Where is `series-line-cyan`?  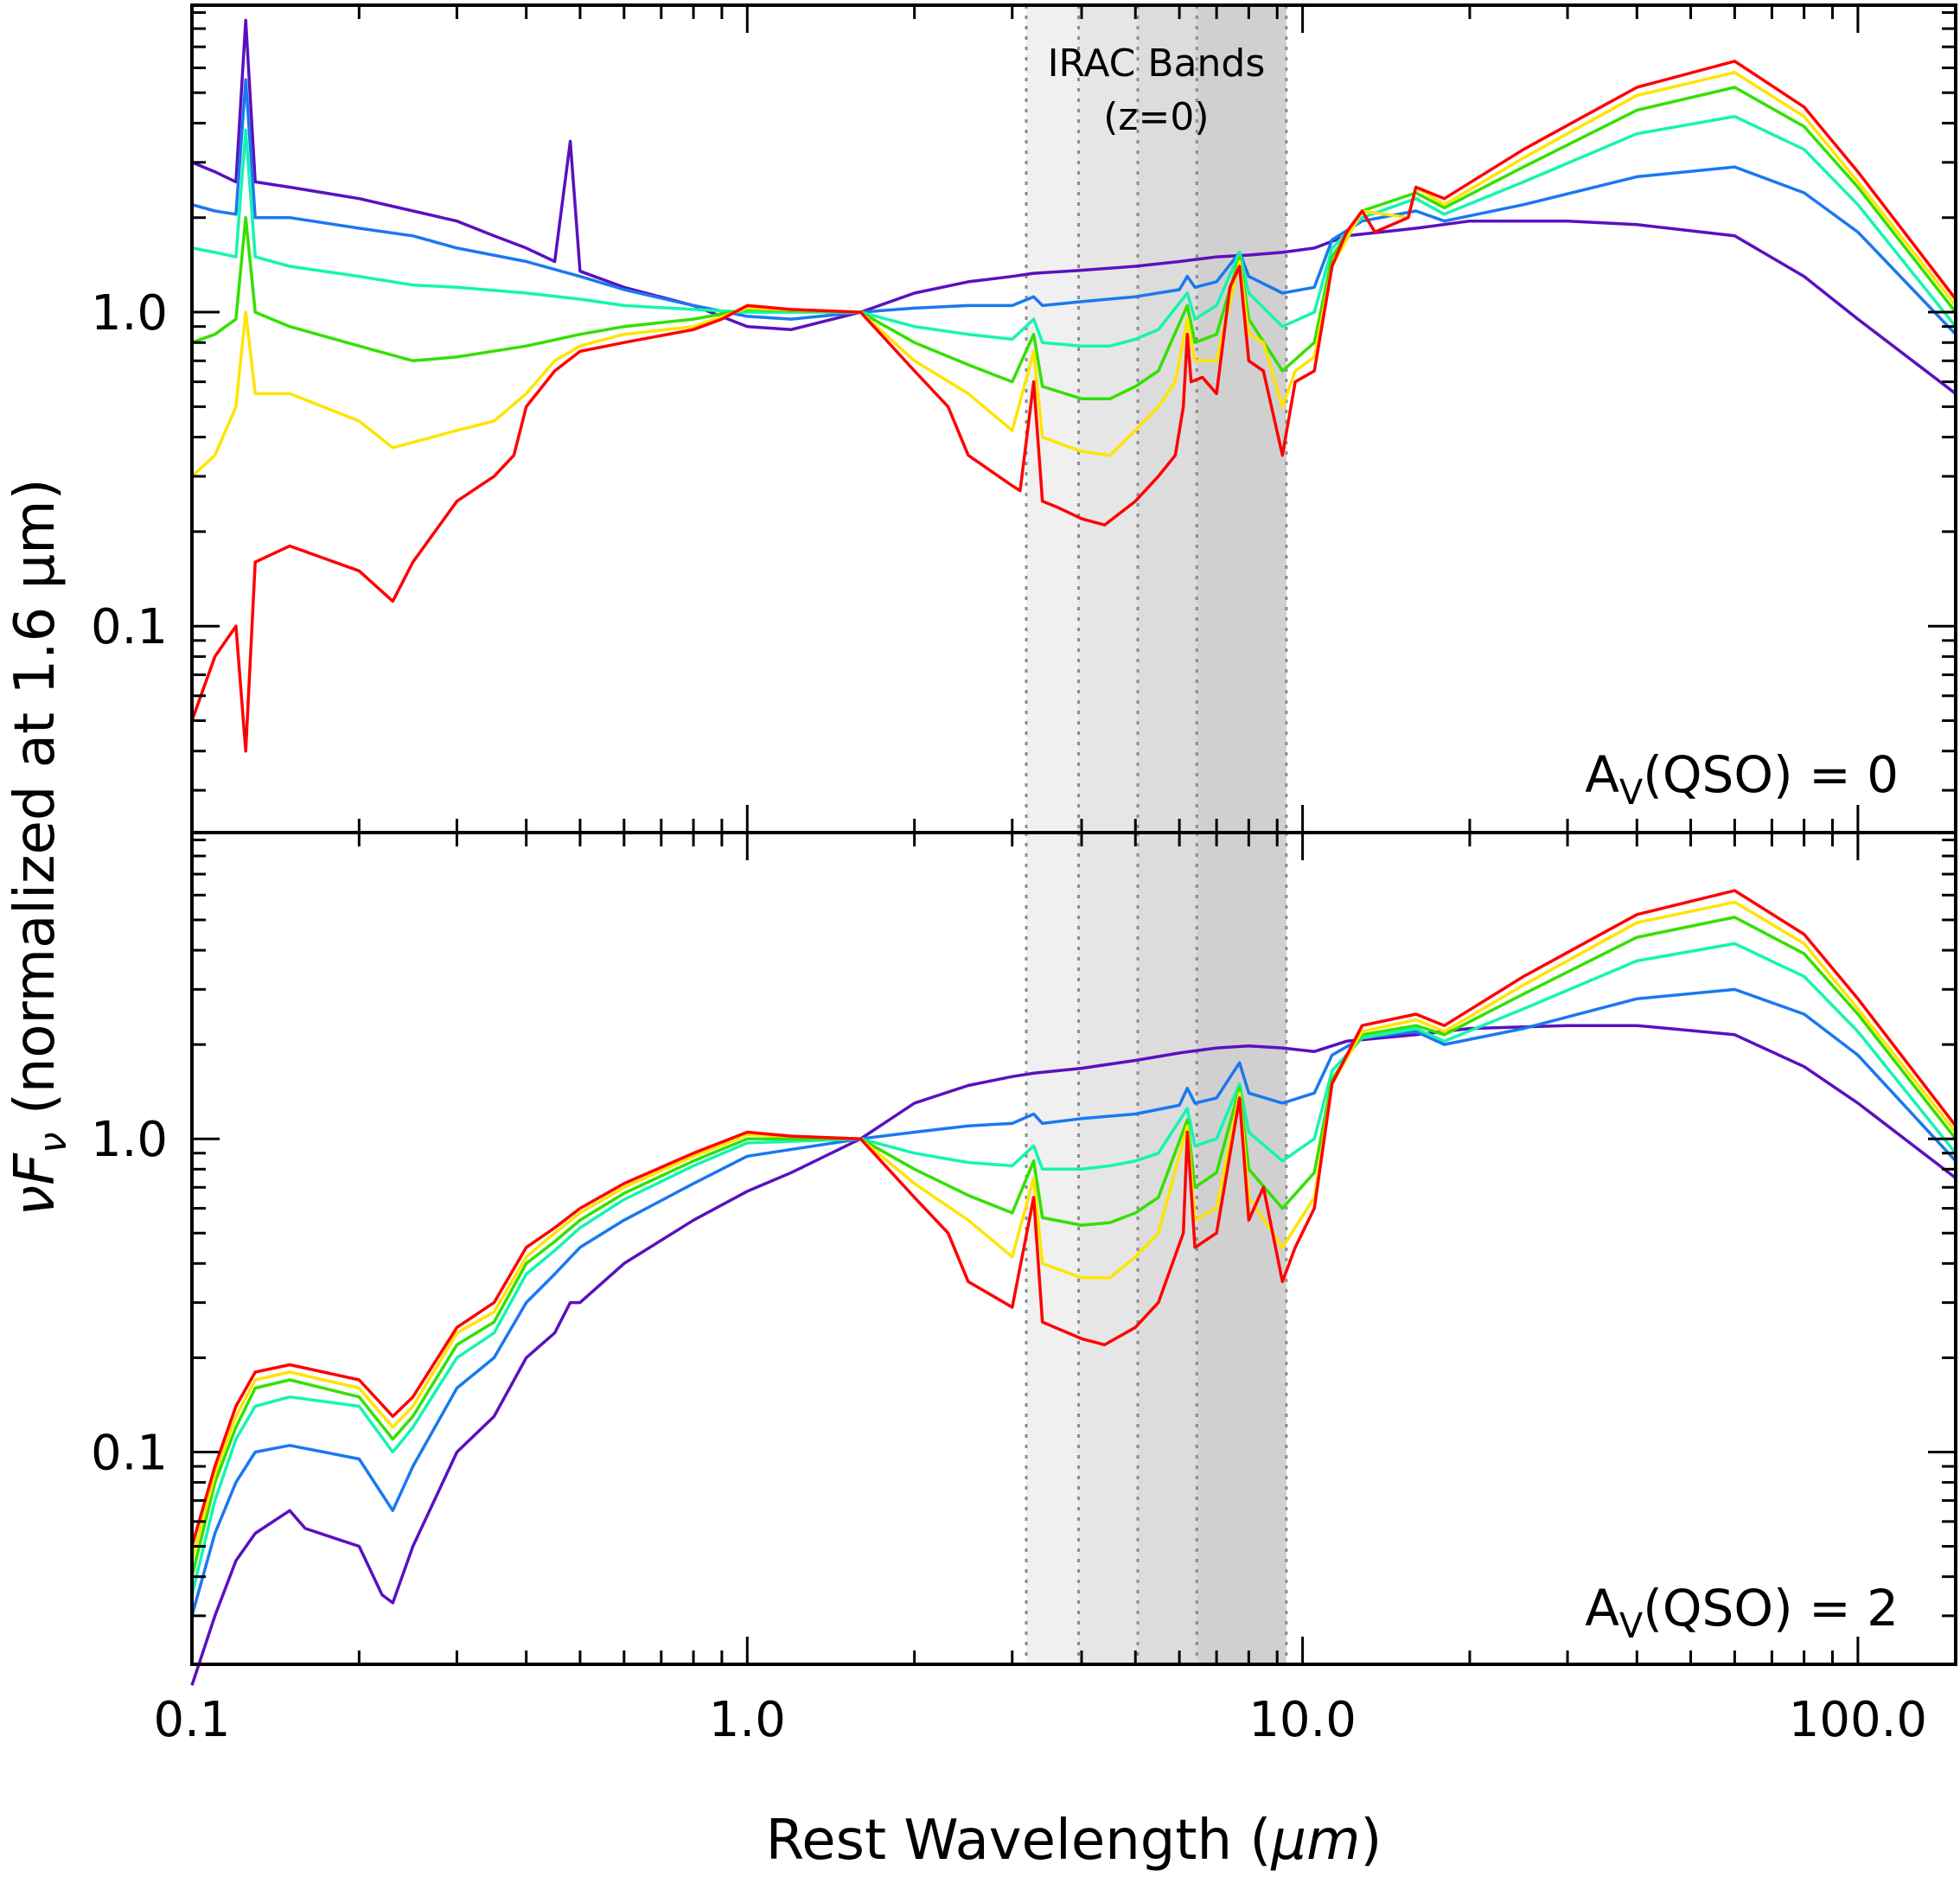
series-line-cyan is located at coordinates (1074, 231).